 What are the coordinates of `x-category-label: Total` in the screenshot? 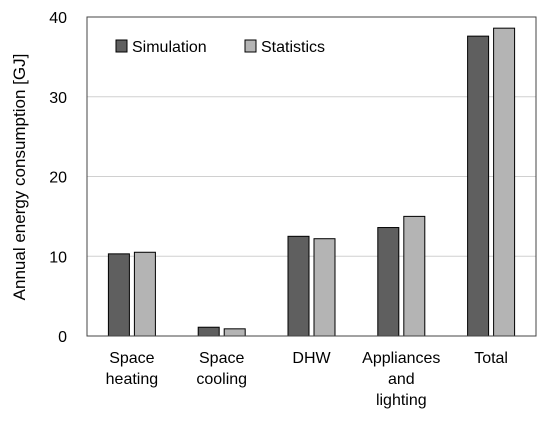 It's located at (491, 358).